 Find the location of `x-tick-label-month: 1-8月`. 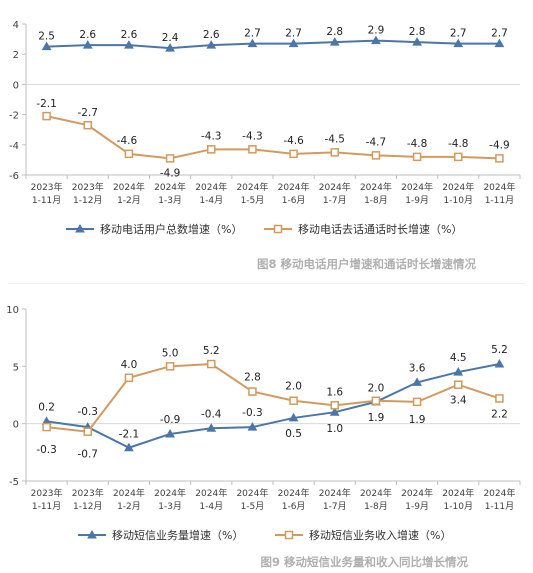

x-tick-label-month: 1-8月 is located at coordinates (376, 506).